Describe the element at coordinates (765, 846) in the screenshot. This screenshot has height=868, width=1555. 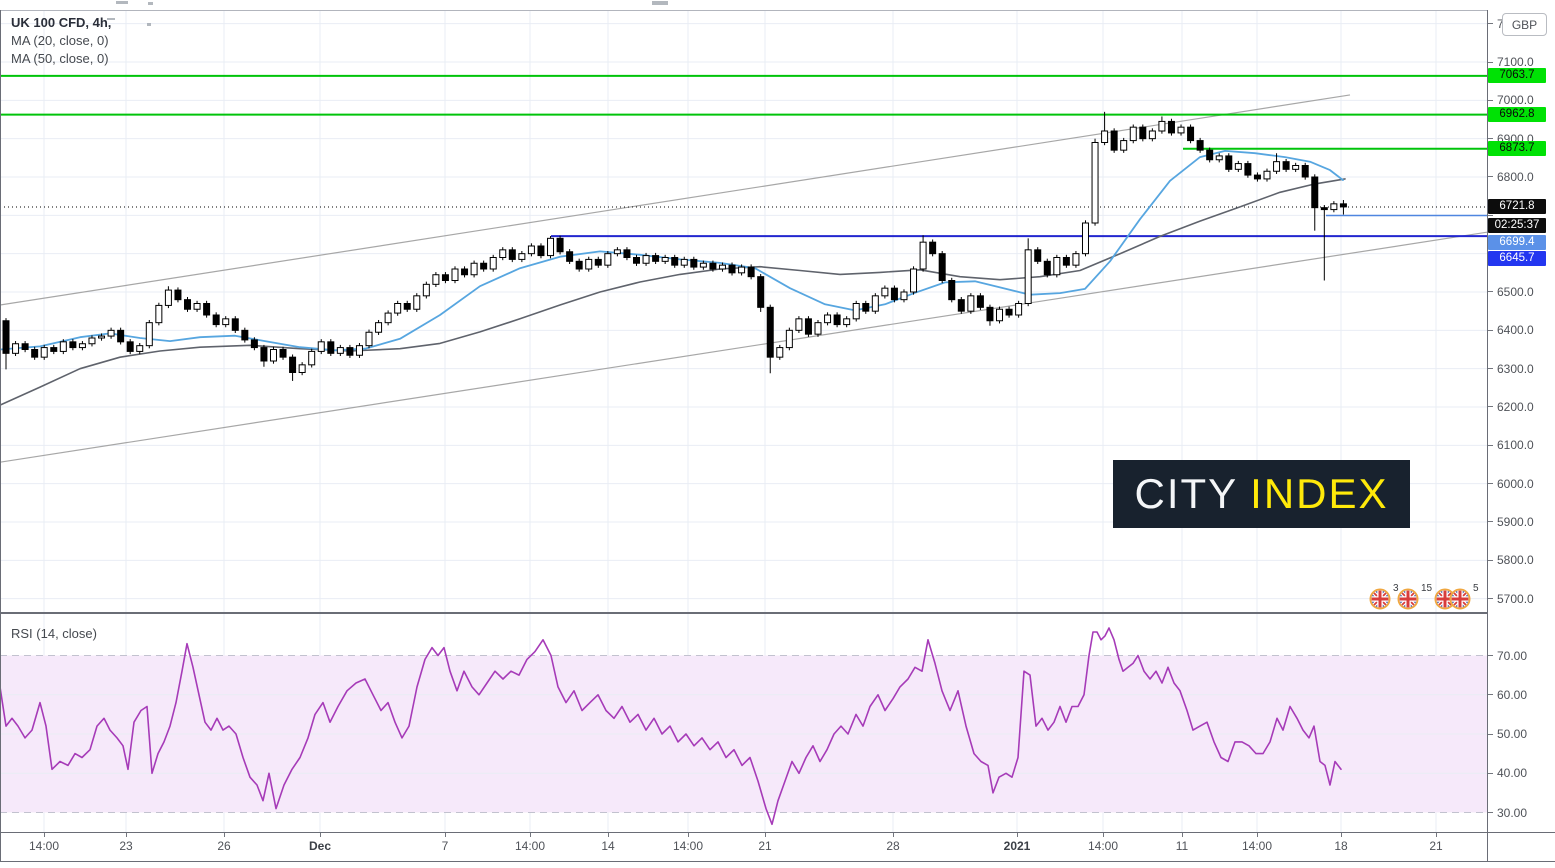
I see `time-axis-label: 21` at that location.